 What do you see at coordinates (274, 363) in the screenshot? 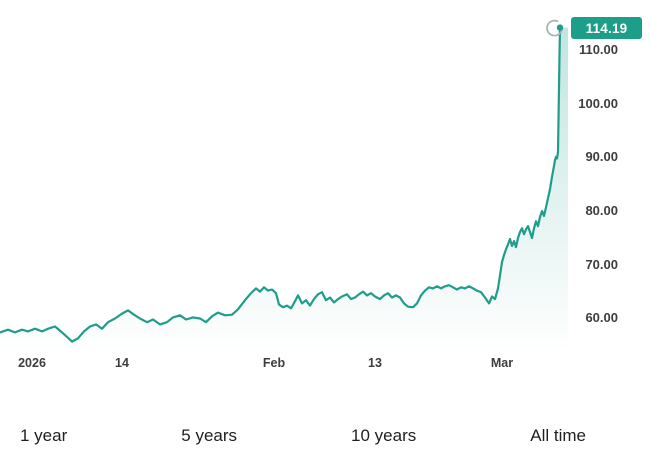
I see `x-axis-label: Feb` at bounding box center [274, 363].